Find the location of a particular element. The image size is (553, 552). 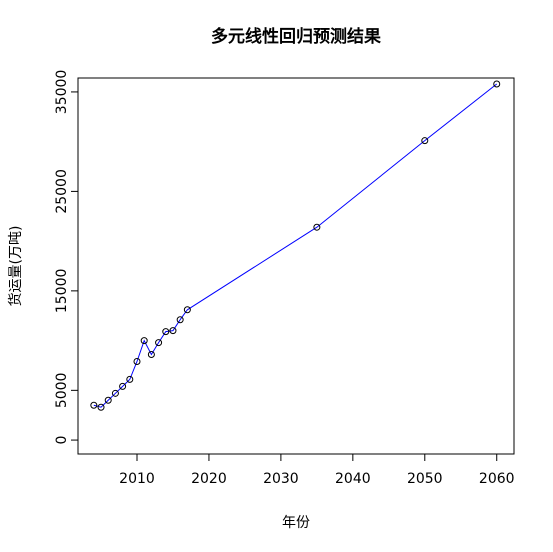

y-tick-label: 15000 is located at coordinates (62, 291).